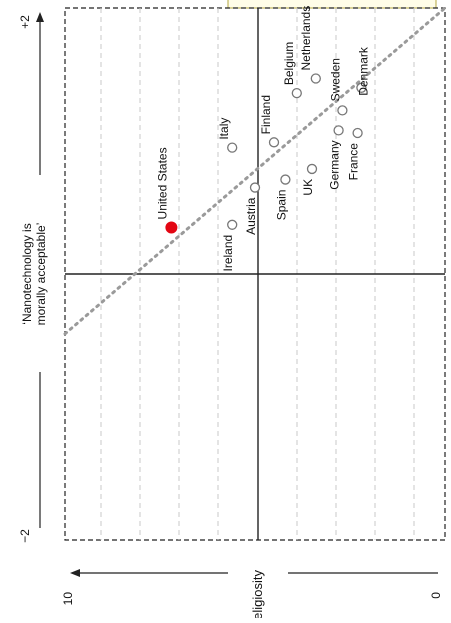 The height and width of the screenshot is (623, 451). Describe the element at coordinates (296, 93) in the screenshot. I see `point-belgium` at that location.